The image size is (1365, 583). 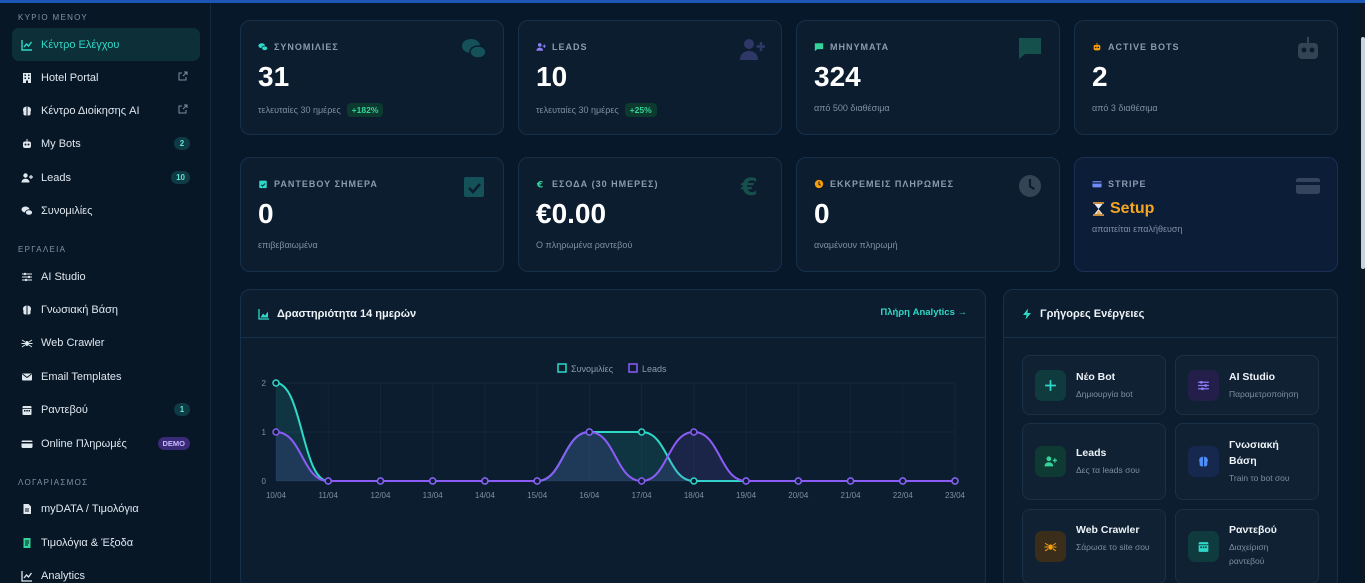 What do you see at coordinates (1098, 209) in the screenshot?
I see `hourglass-icon` at bounding box center [1098, 209].